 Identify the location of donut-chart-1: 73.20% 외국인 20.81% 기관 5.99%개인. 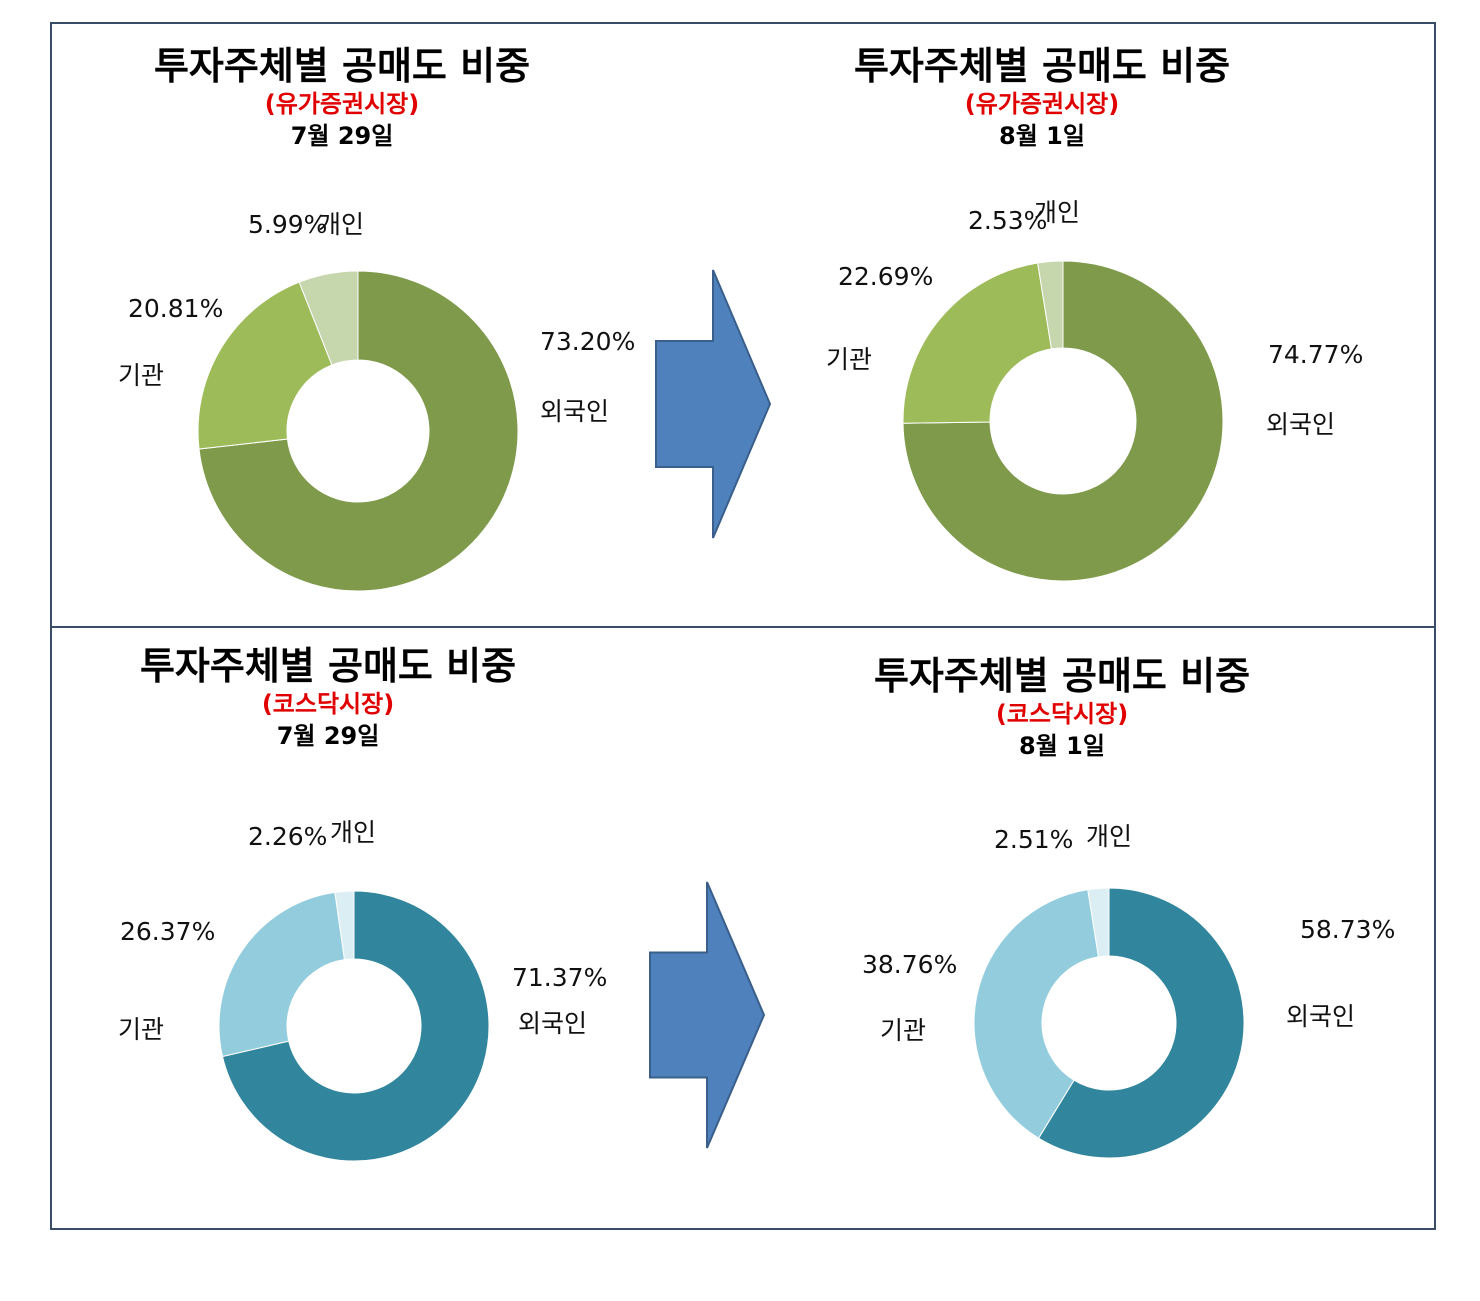
(376, 401).